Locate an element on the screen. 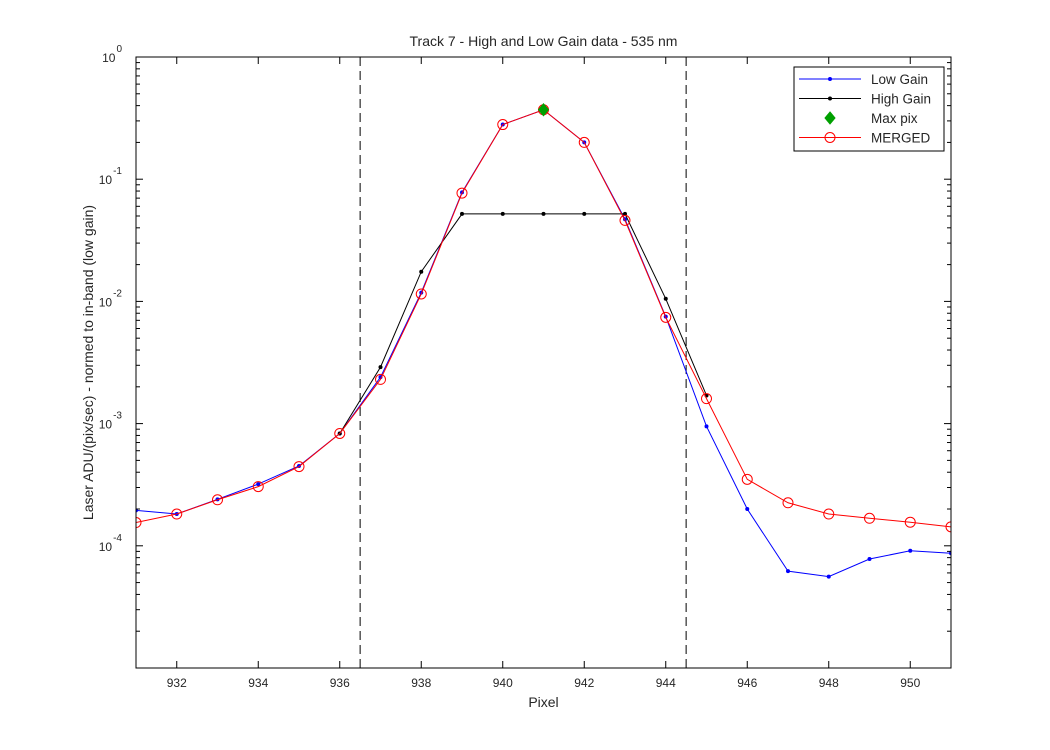  legend-item-low-gain: Low Gain is located at coordinates (863, 79).